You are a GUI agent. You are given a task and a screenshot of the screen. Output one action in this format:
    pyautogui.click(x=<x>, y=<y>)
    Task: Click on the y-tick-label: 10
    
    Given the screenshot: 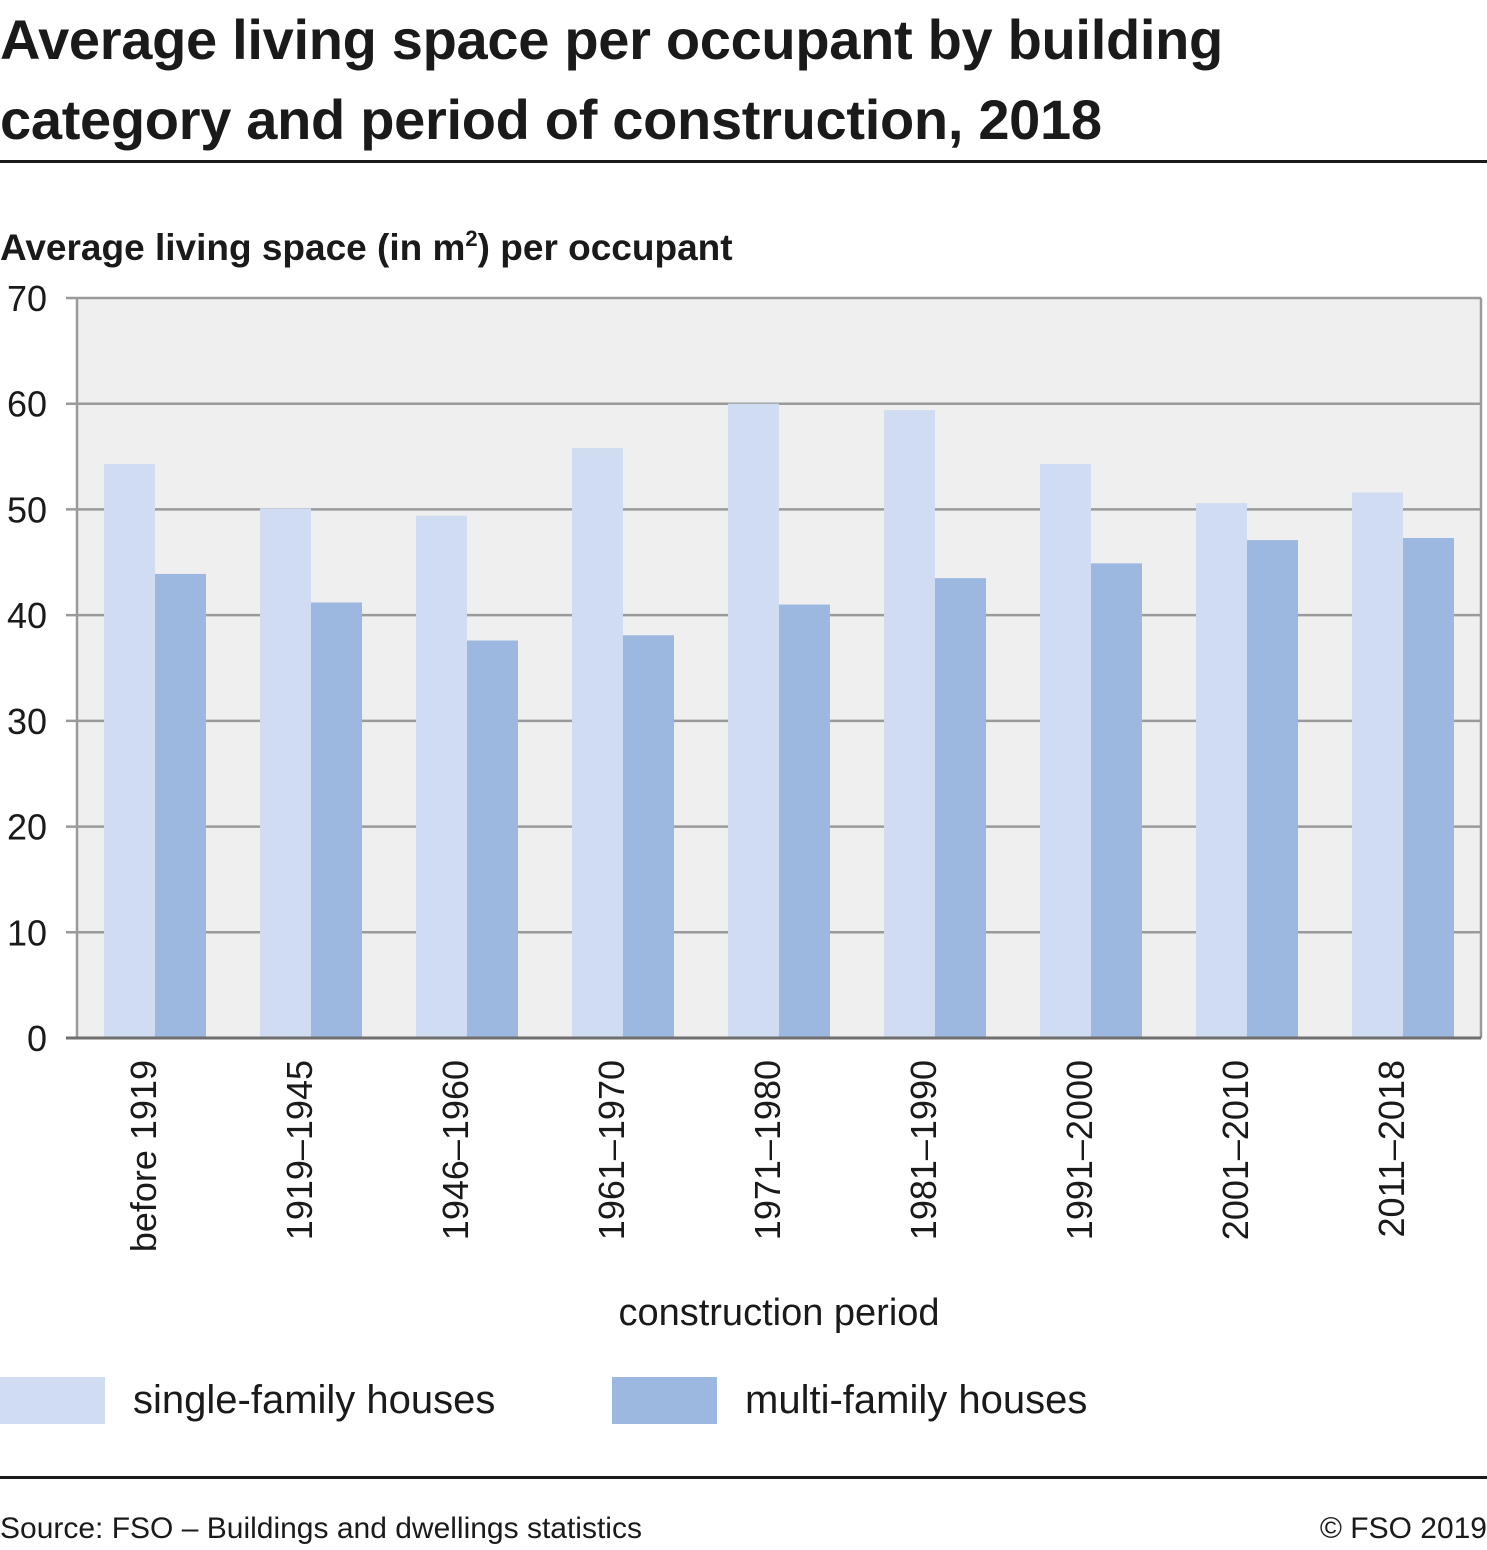 What is the action you would take?
    pyautogui.click(x=27, y=932)
    